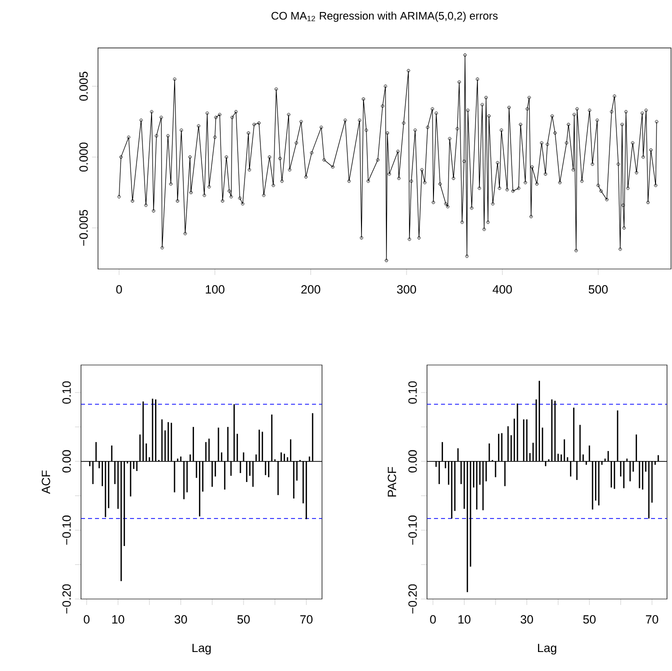  Describe the element at coordinates (46, 482) in the screenshot. I see `y-axis-title: ACF` at that location.